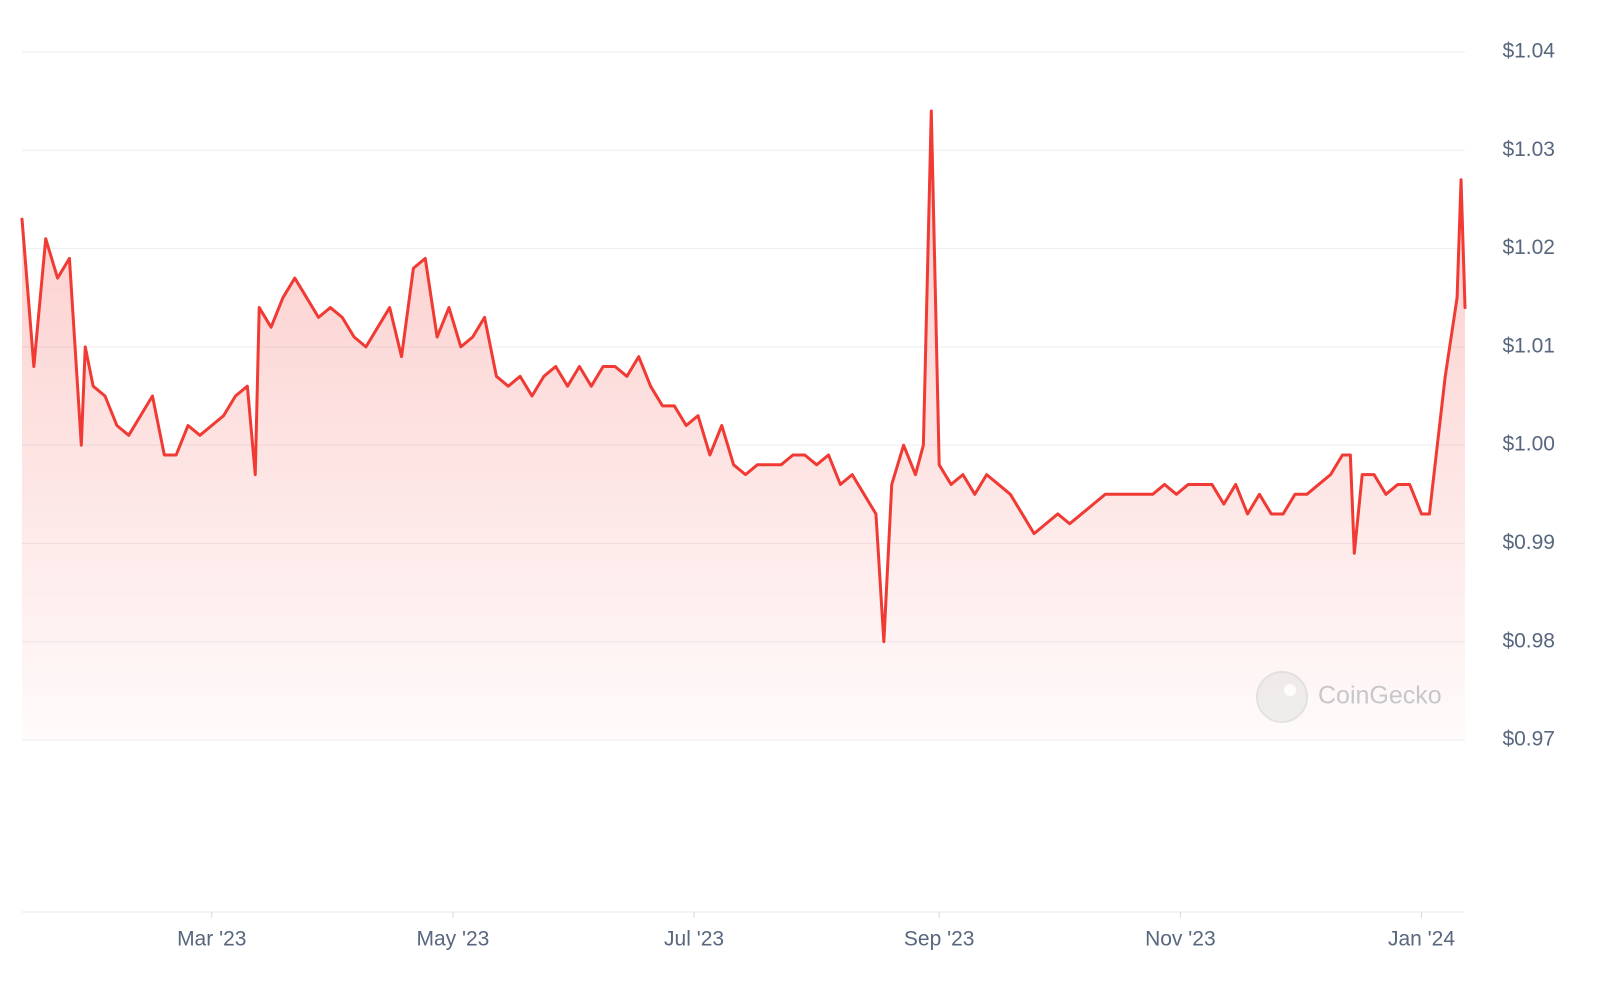 The height and width of the screenshot is (1004, 1600). I want to click on y-tick-label: $0.97, so click(1528, 739).